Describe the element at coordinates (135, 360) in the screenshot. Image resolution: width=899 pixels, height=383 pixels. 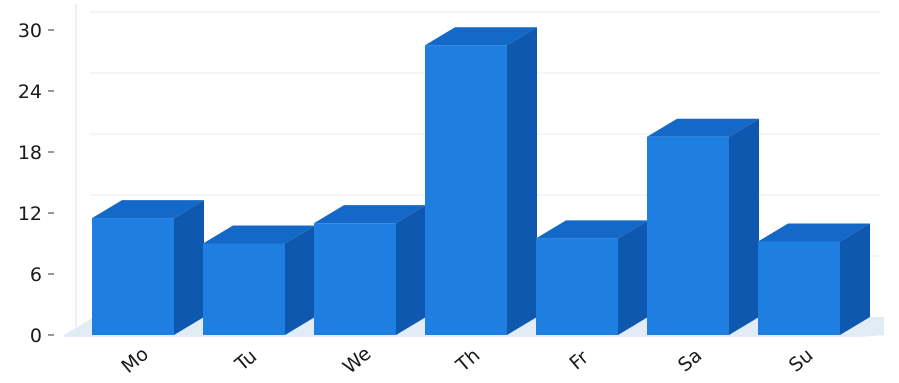
I see `x-tick-label: Mo` at that location.